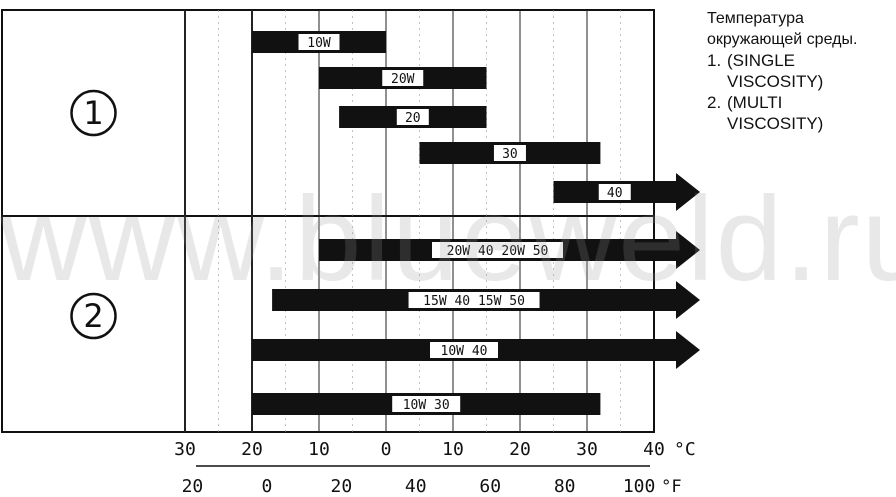 The width and height of the screenshot is (896, 497). I want to click on legend-item-single: 1. (SINGLE VISCOSITY), so click(799, 71).